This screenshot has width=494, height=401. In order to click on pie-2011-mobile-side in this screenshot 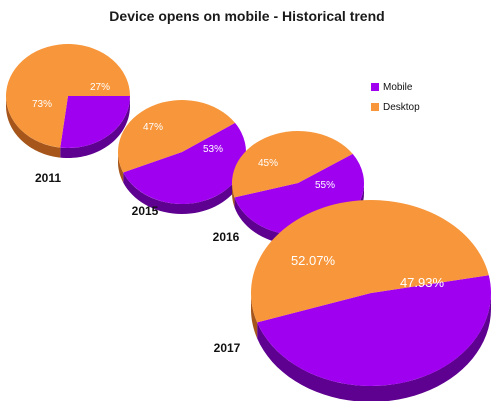, I will do `click(95, 127)`.